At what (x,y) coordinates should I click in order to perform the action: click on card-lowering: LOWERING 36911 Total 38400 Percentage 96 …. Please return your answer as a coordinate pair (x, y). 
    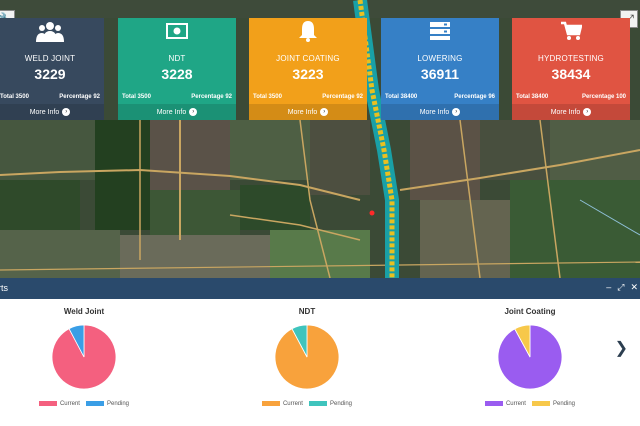
    Looking at the image, I should click on (440, 69).